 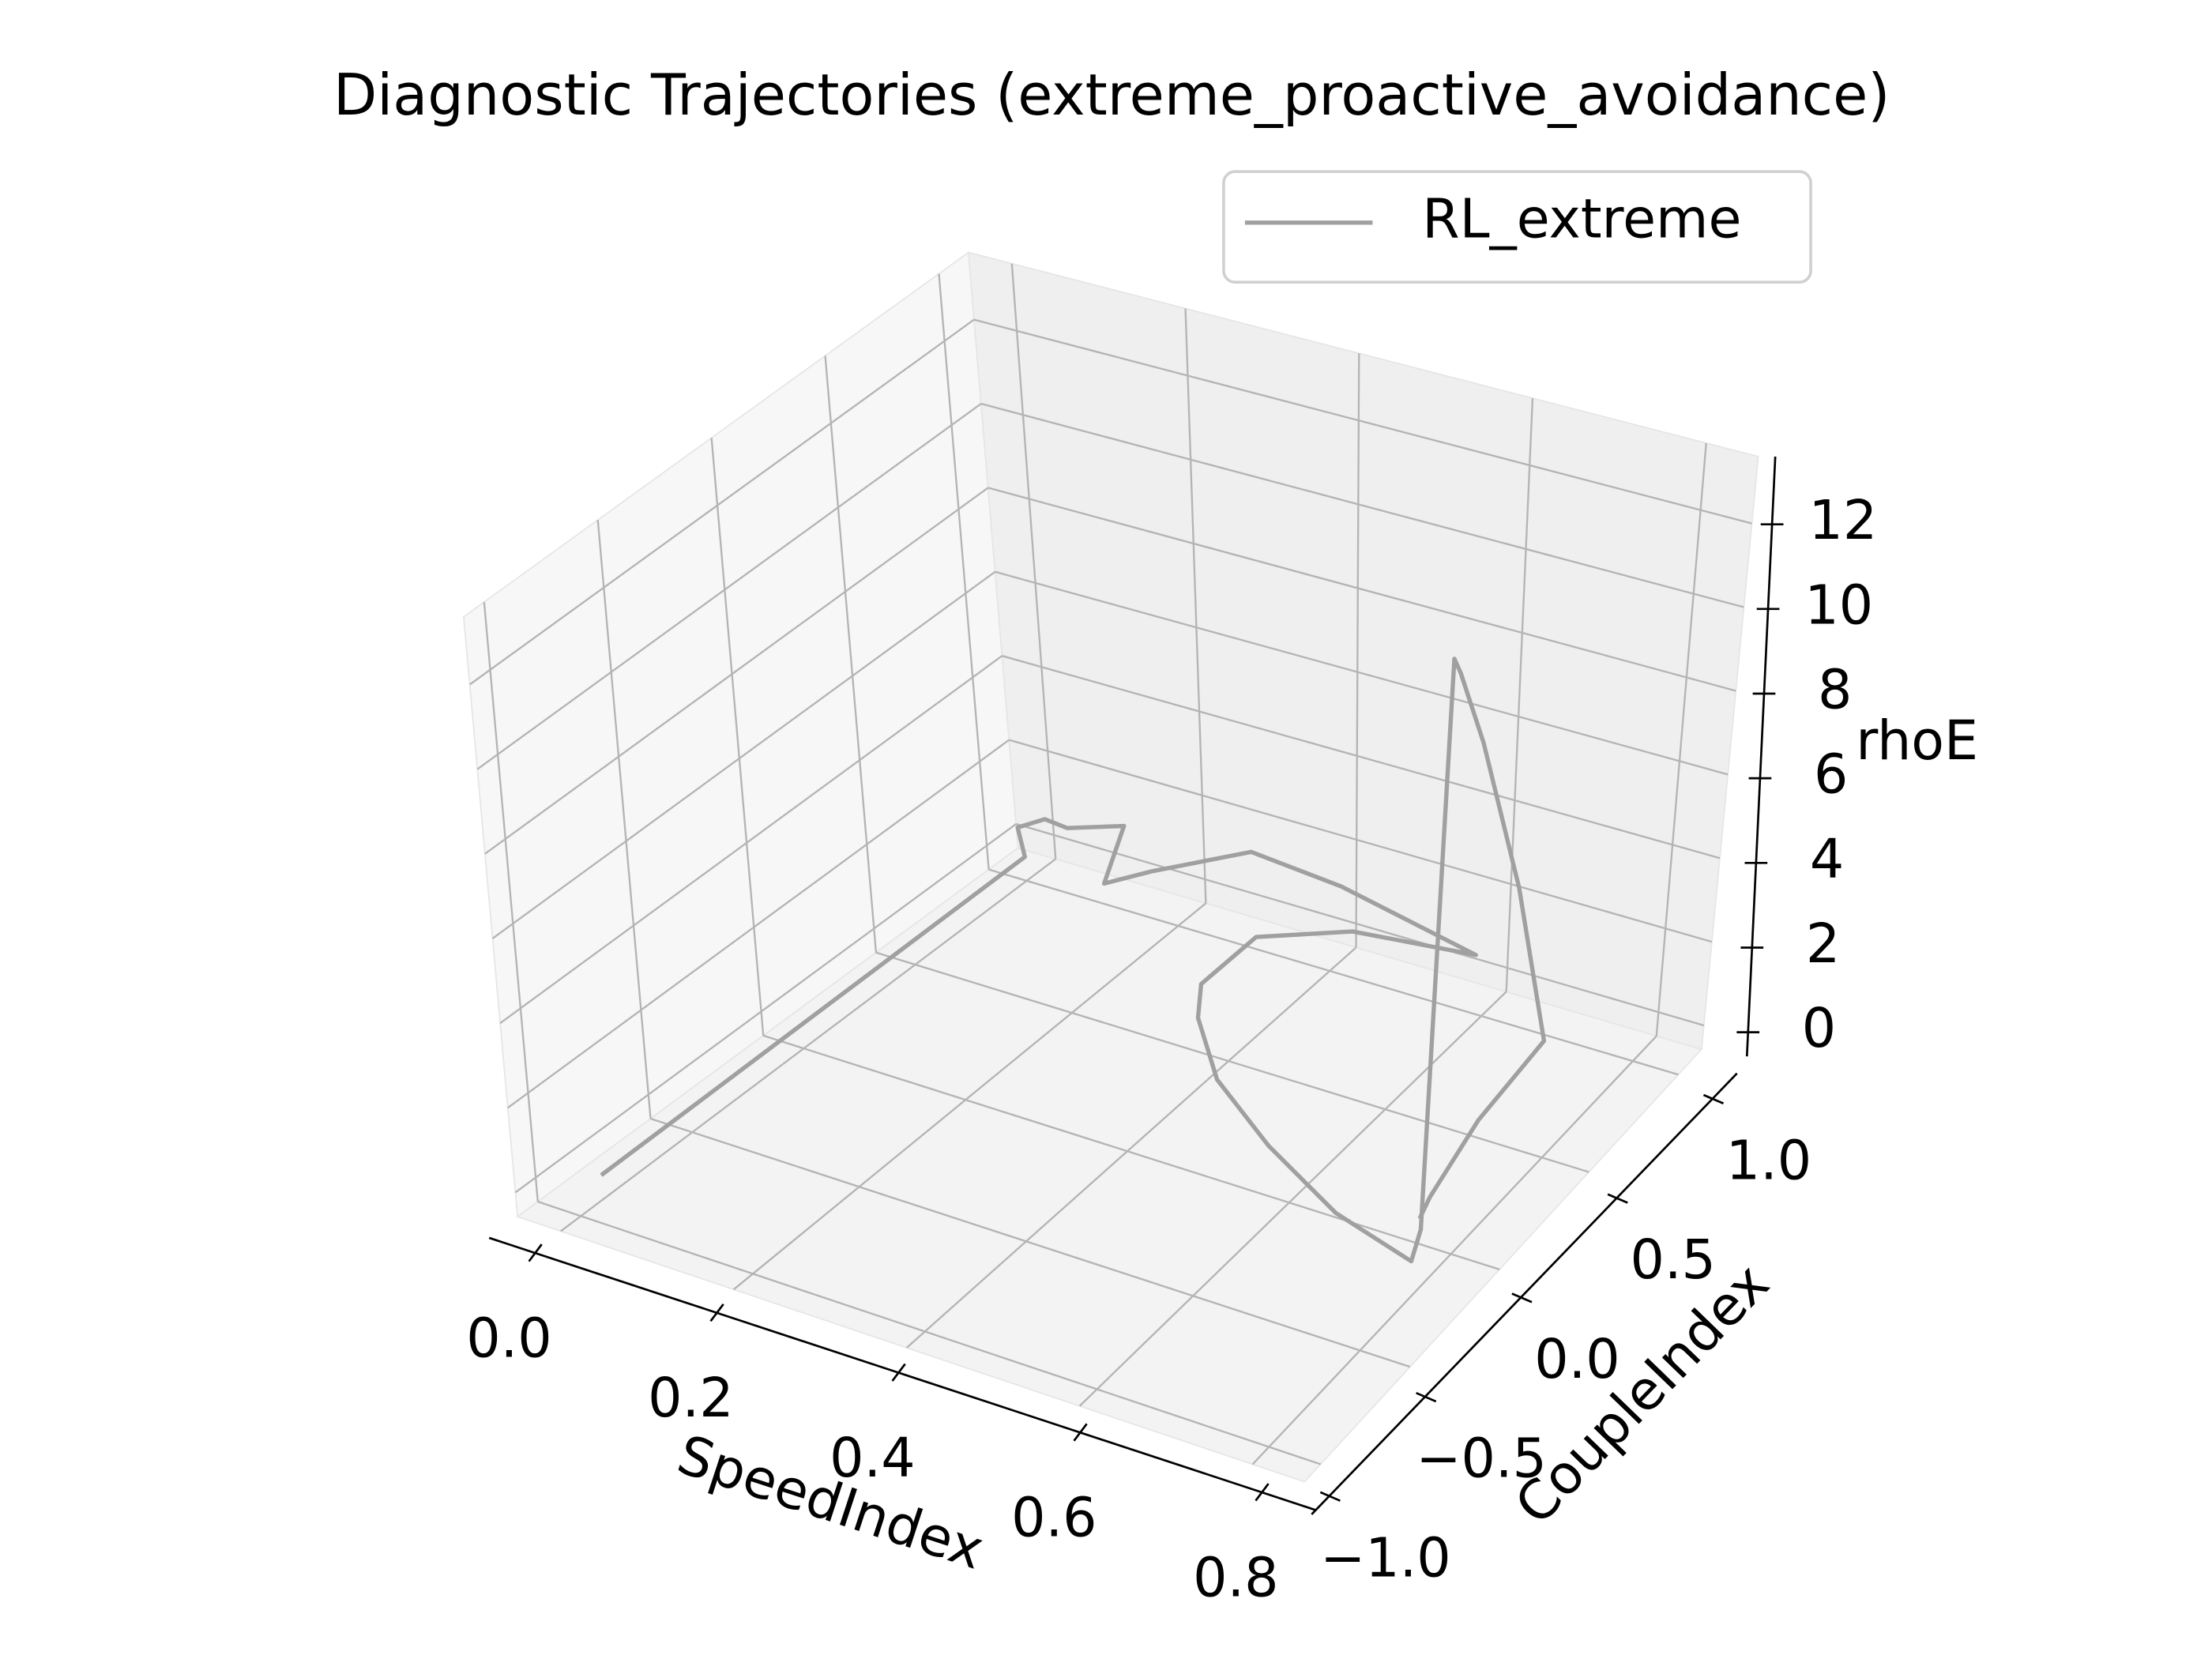 I want to click on legend-box, so click(x=1517, y=227).